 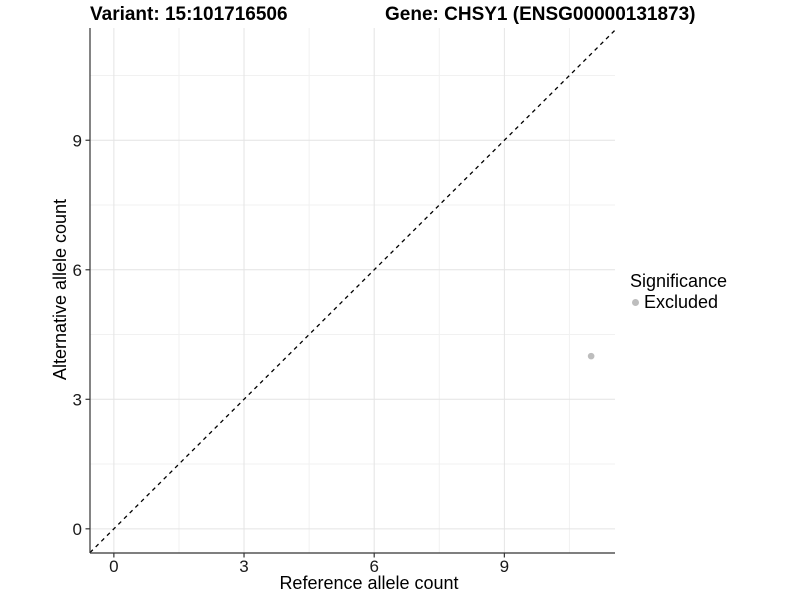 What do you see at coordinates (591, 356) in the screenshot?
I see `data-point` at bounding box center [591, 356].